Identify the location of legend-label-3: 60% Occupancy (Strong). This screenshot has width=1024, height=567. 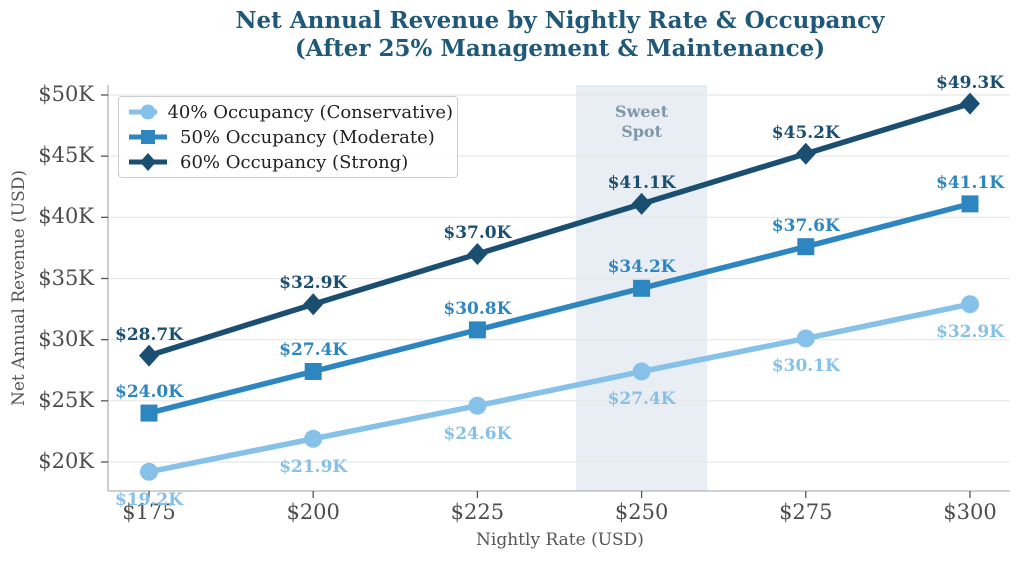
(294, 162).